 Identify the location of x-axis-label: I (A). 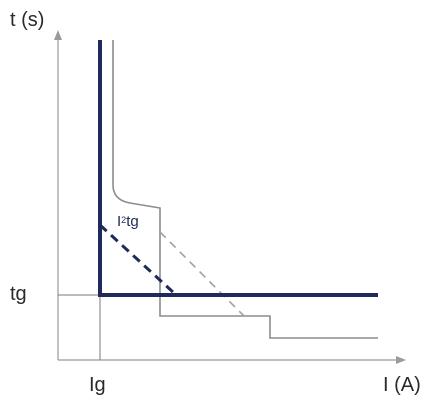
(402, 385).